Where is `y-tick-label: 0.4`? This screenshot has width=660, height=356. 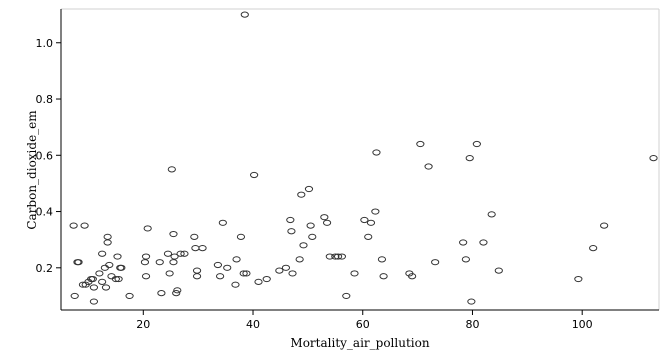
y-tick-label: 0.4 is located at coordinates (45, 212).